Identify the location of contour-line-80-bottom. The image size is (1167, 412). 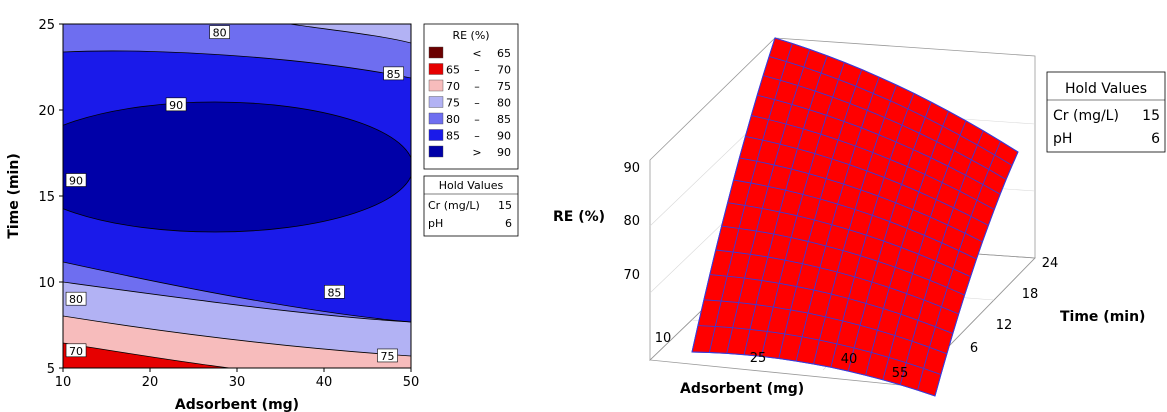
(237, 302).